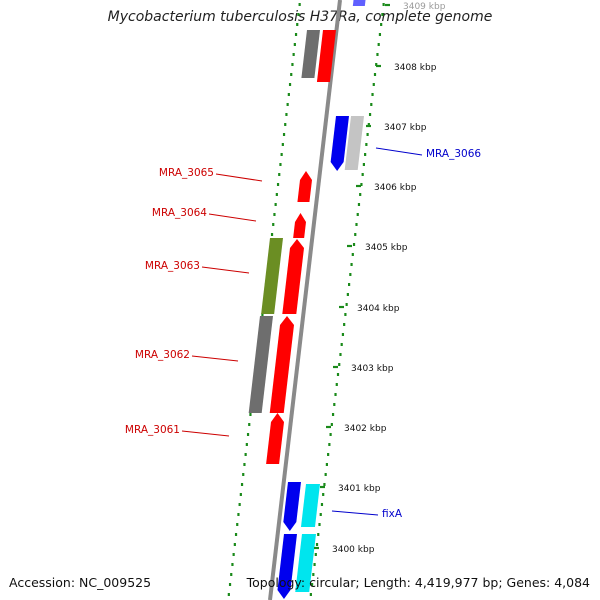  What do you see at coordinates (305, 300) in the screenshot?
I see `backbone-line` at bounding box center [305, 300].